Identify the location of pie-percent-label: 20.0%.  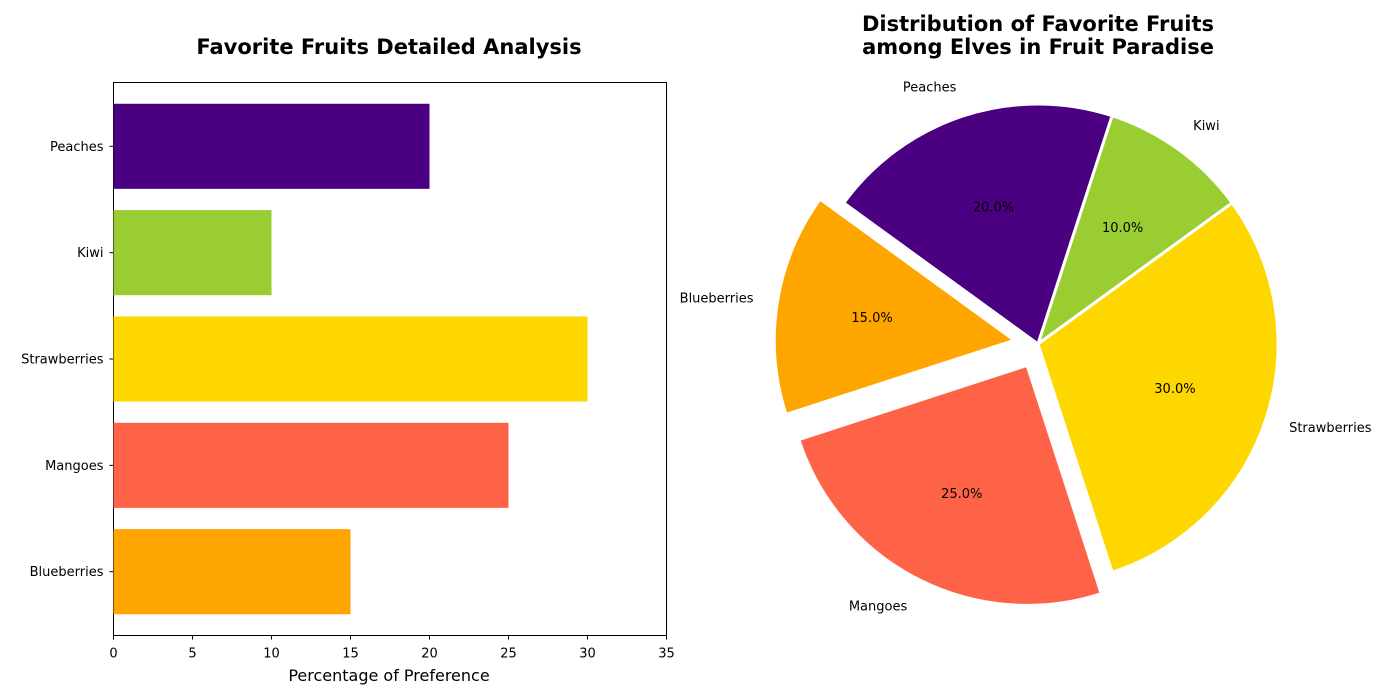
(993, 208).